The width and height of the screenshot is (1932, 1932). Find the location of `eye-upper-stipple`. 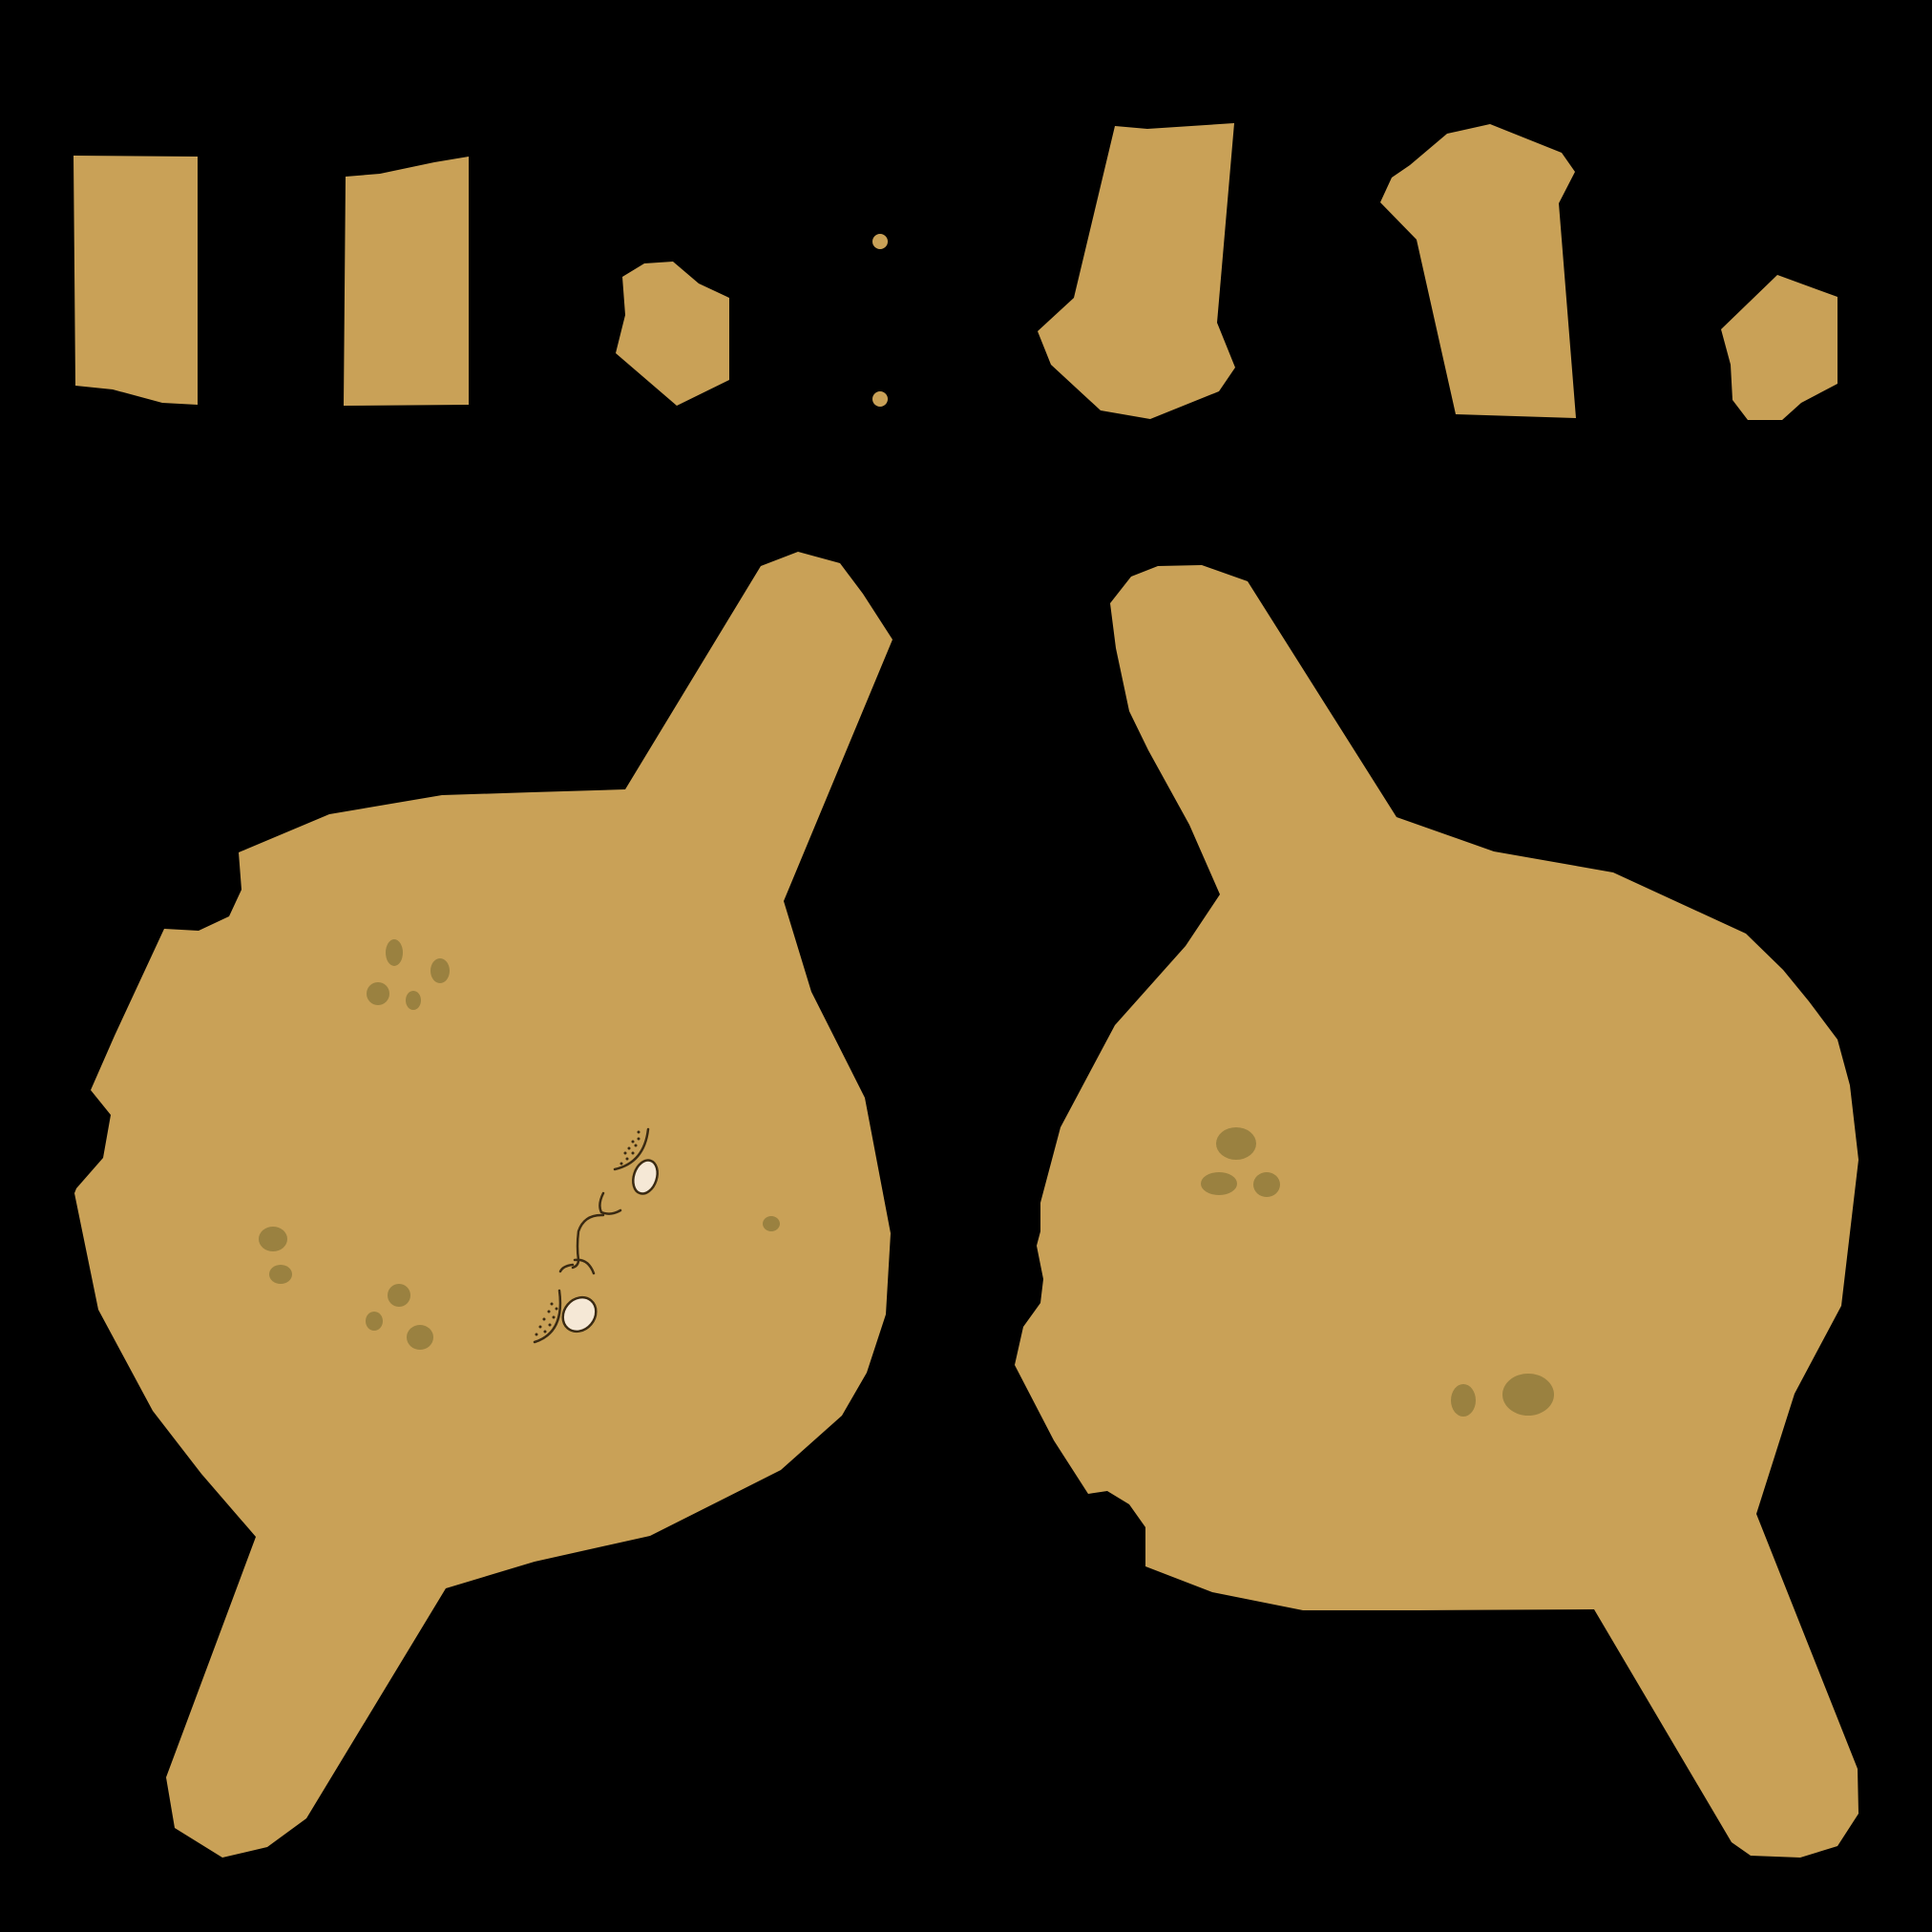

eye-upper-stipple is located at coordinates (630, 1148).